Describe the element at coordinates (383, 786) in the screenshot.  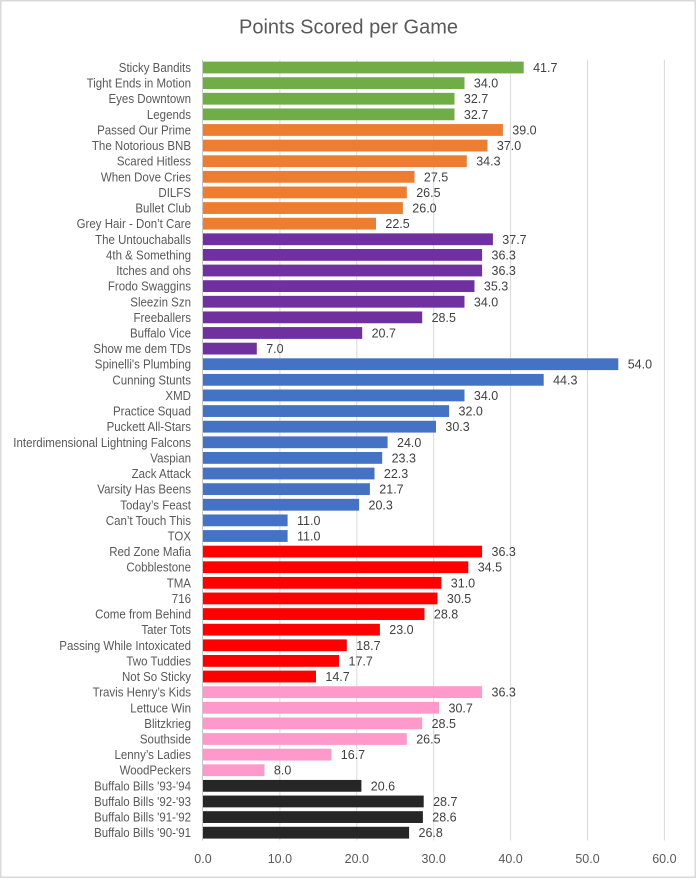
I see `svg-text: 20.6` at that location.